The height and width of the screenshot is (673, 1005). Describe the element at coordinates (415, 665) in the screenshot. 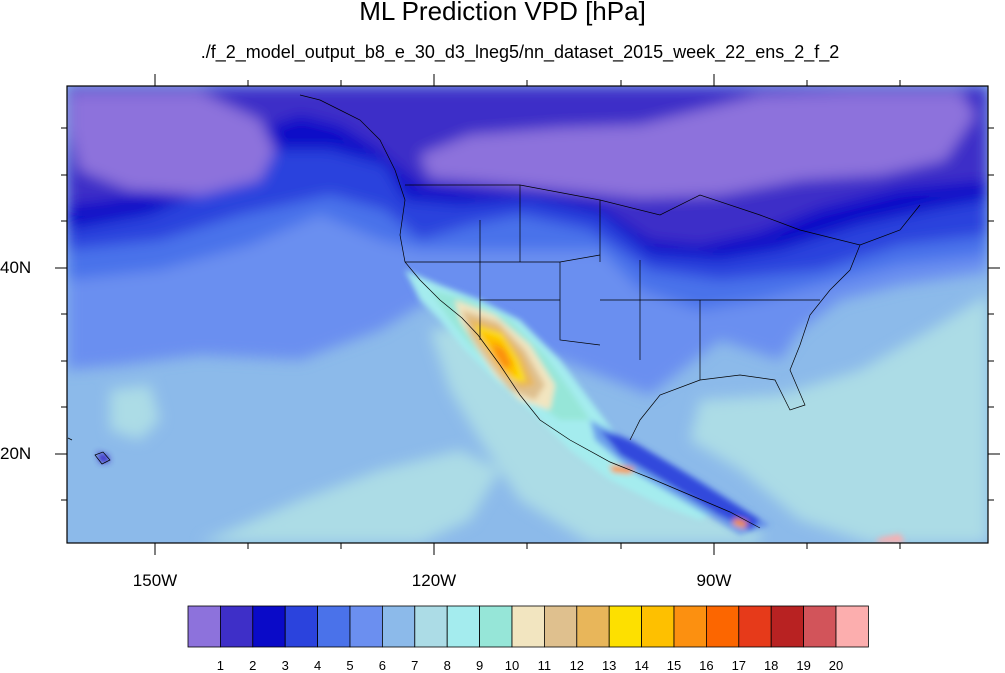

I see `colorbar-tick-label: 7` at that location.